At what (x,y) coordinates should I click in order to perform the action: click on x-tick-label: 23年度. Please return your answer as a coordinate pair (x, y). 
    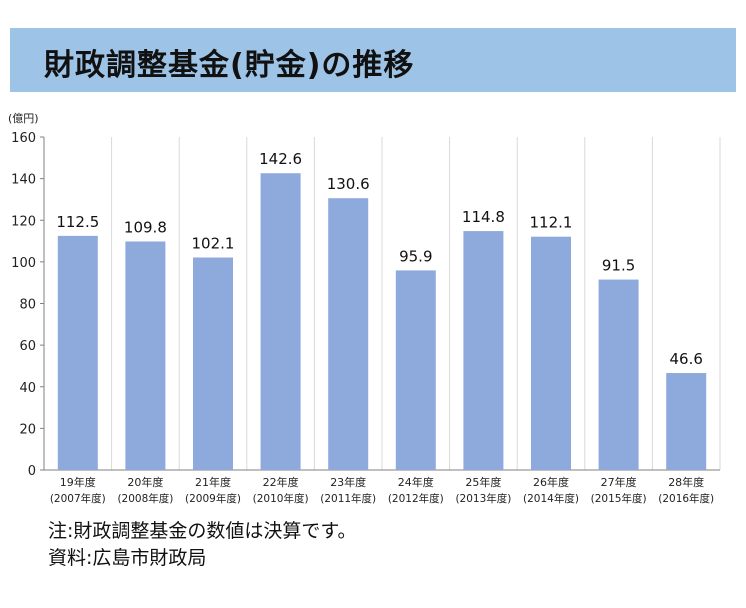
    Looking at the image, I should click on (348, 482).